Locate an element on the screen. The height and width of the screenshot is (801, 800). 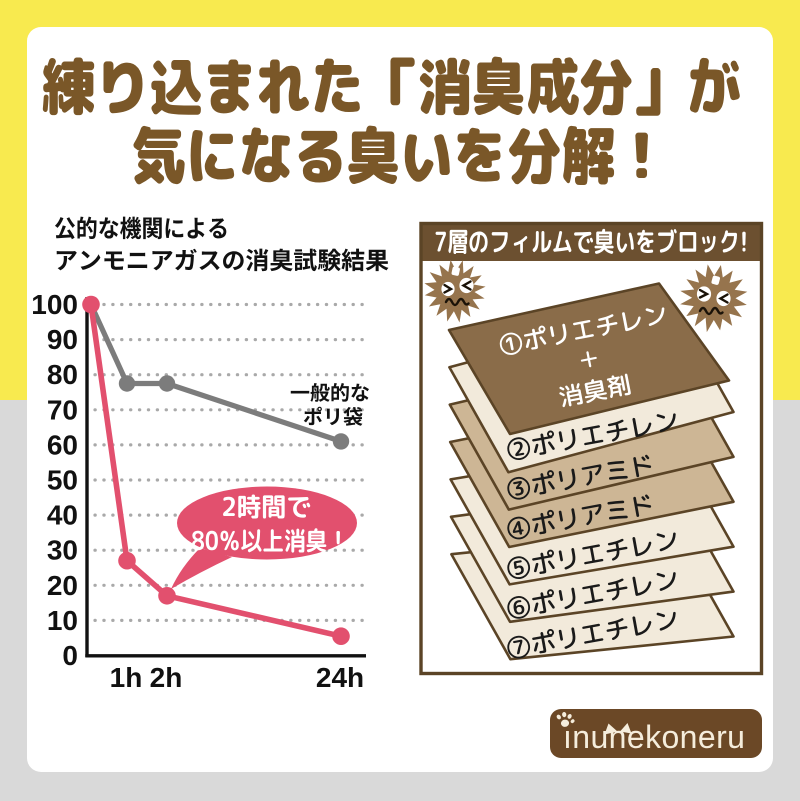
generic-bag-label-line2: ポリ袋 is located at coordinates (333, 415).